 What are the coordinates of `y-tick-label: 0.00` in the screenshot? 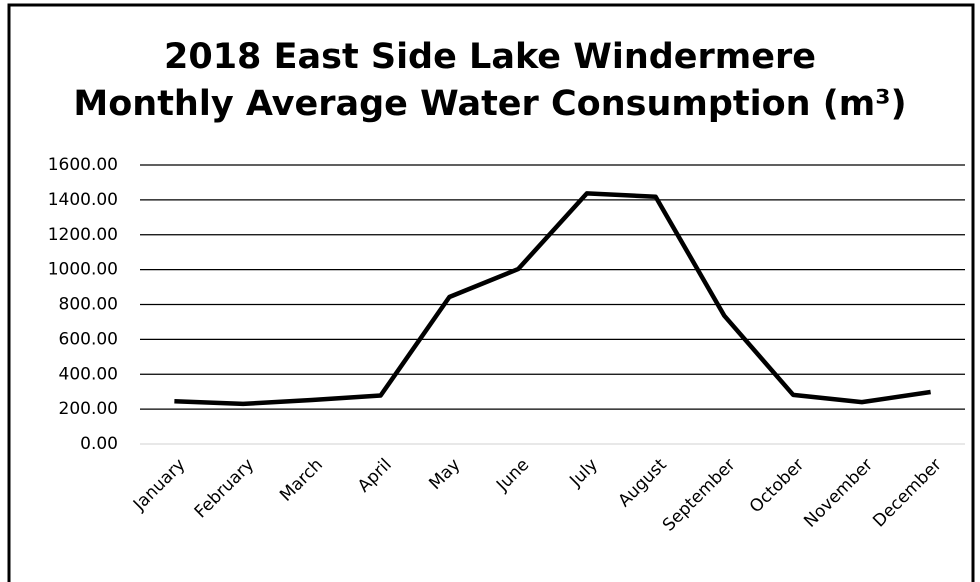 It's located at (99, 444).